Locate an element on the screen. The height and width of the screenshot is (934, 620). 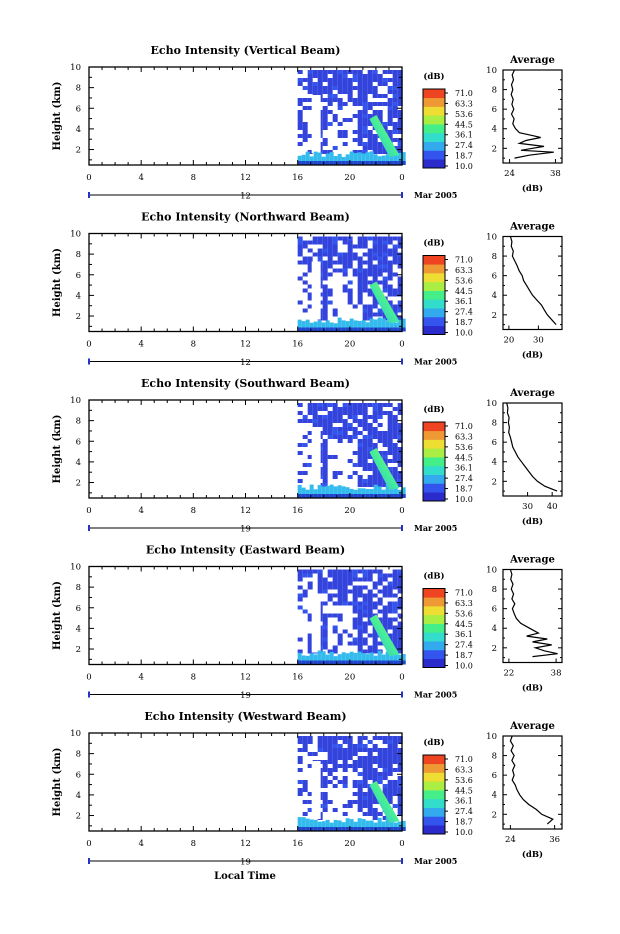
x-tick-label: 0 is located at coordinates (88, 678).